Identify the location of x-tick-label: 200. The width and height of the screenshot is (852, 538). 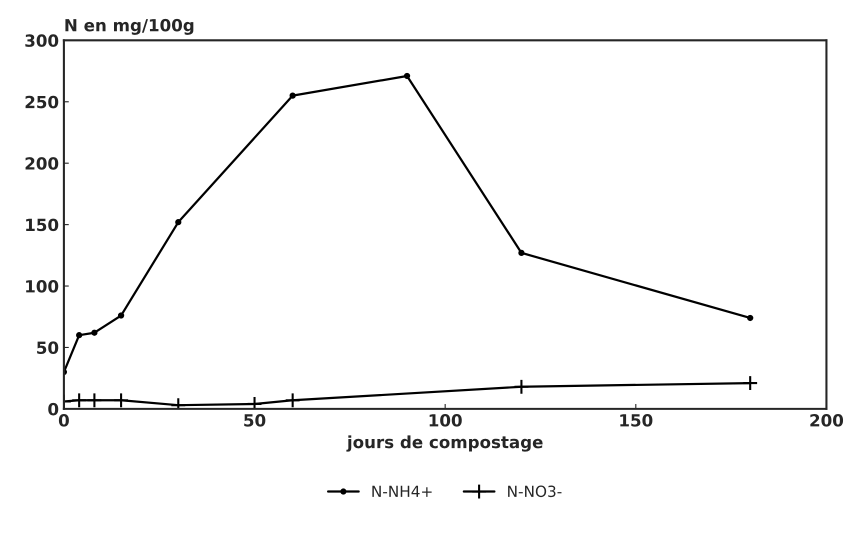
(827, 420).